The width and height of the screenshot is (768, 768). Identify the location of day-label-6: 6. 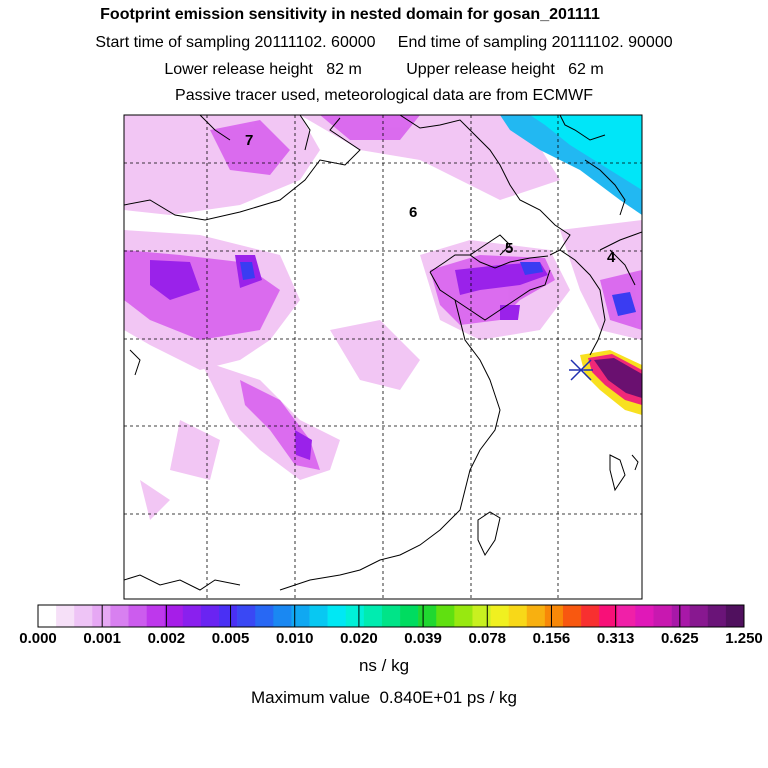
(413, 212).